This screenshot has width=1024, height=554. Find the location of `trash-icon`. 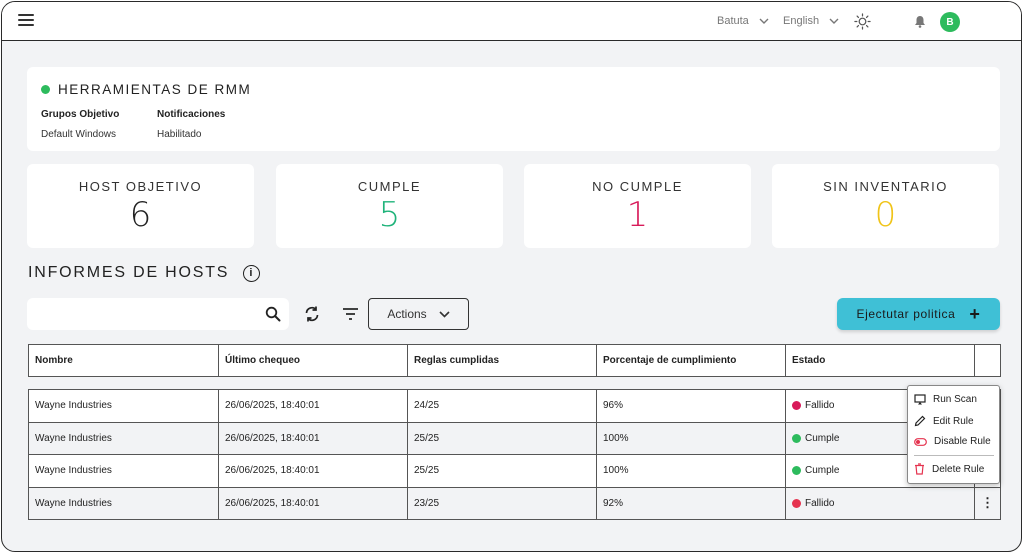

trash-icon is located at coordinates (919, 469).